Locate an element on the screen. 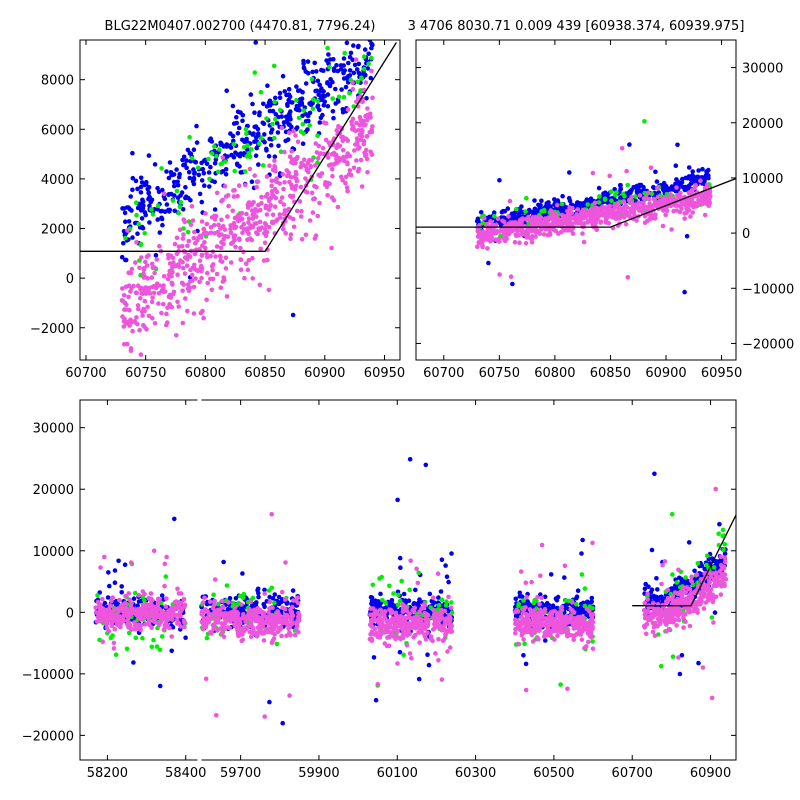 The height and width of the screenshot is (800, 800). y-tick-label: 10000 is located at coordinates (762, 179).